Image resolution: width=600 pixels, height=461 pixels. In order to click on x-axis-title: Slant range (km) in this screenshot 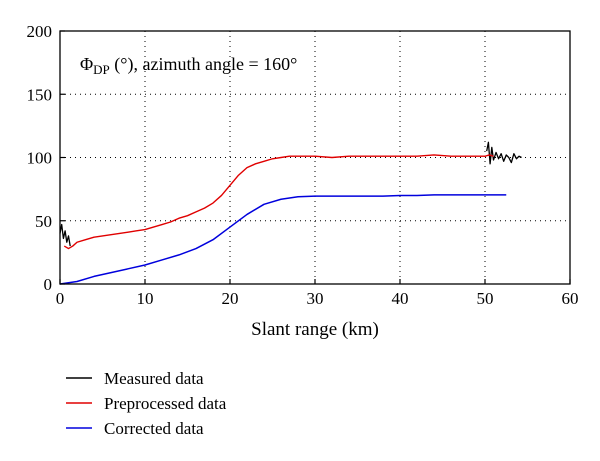, I will do `click(315, 329)`.